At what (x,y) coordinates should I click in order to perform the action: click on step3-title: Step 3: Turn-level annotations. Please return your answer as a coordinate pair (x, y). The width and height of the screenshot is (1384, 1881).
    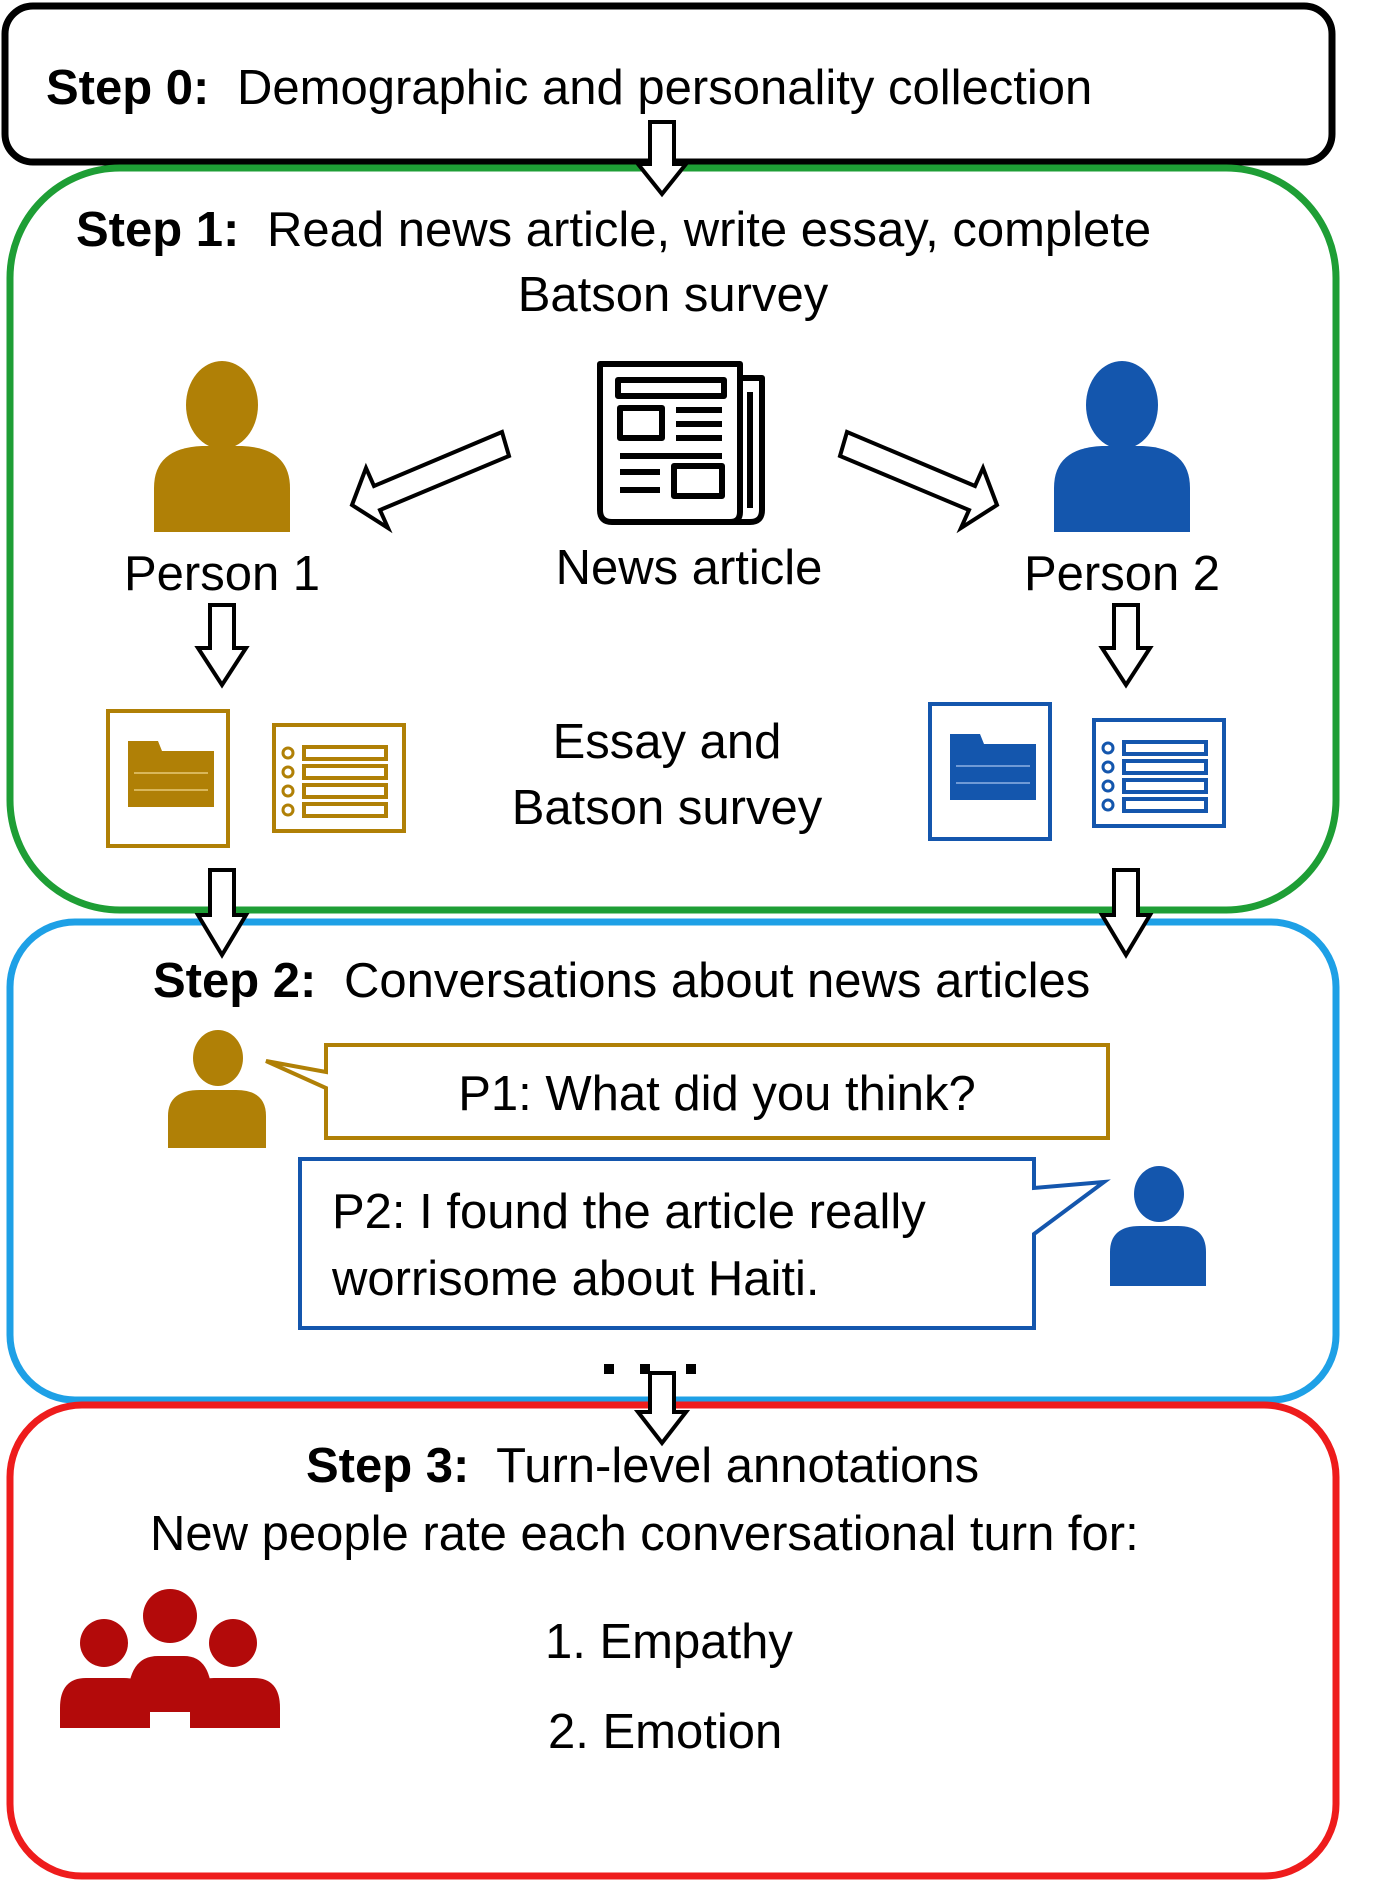
    Looking at the image, I should click on (642, 1466).